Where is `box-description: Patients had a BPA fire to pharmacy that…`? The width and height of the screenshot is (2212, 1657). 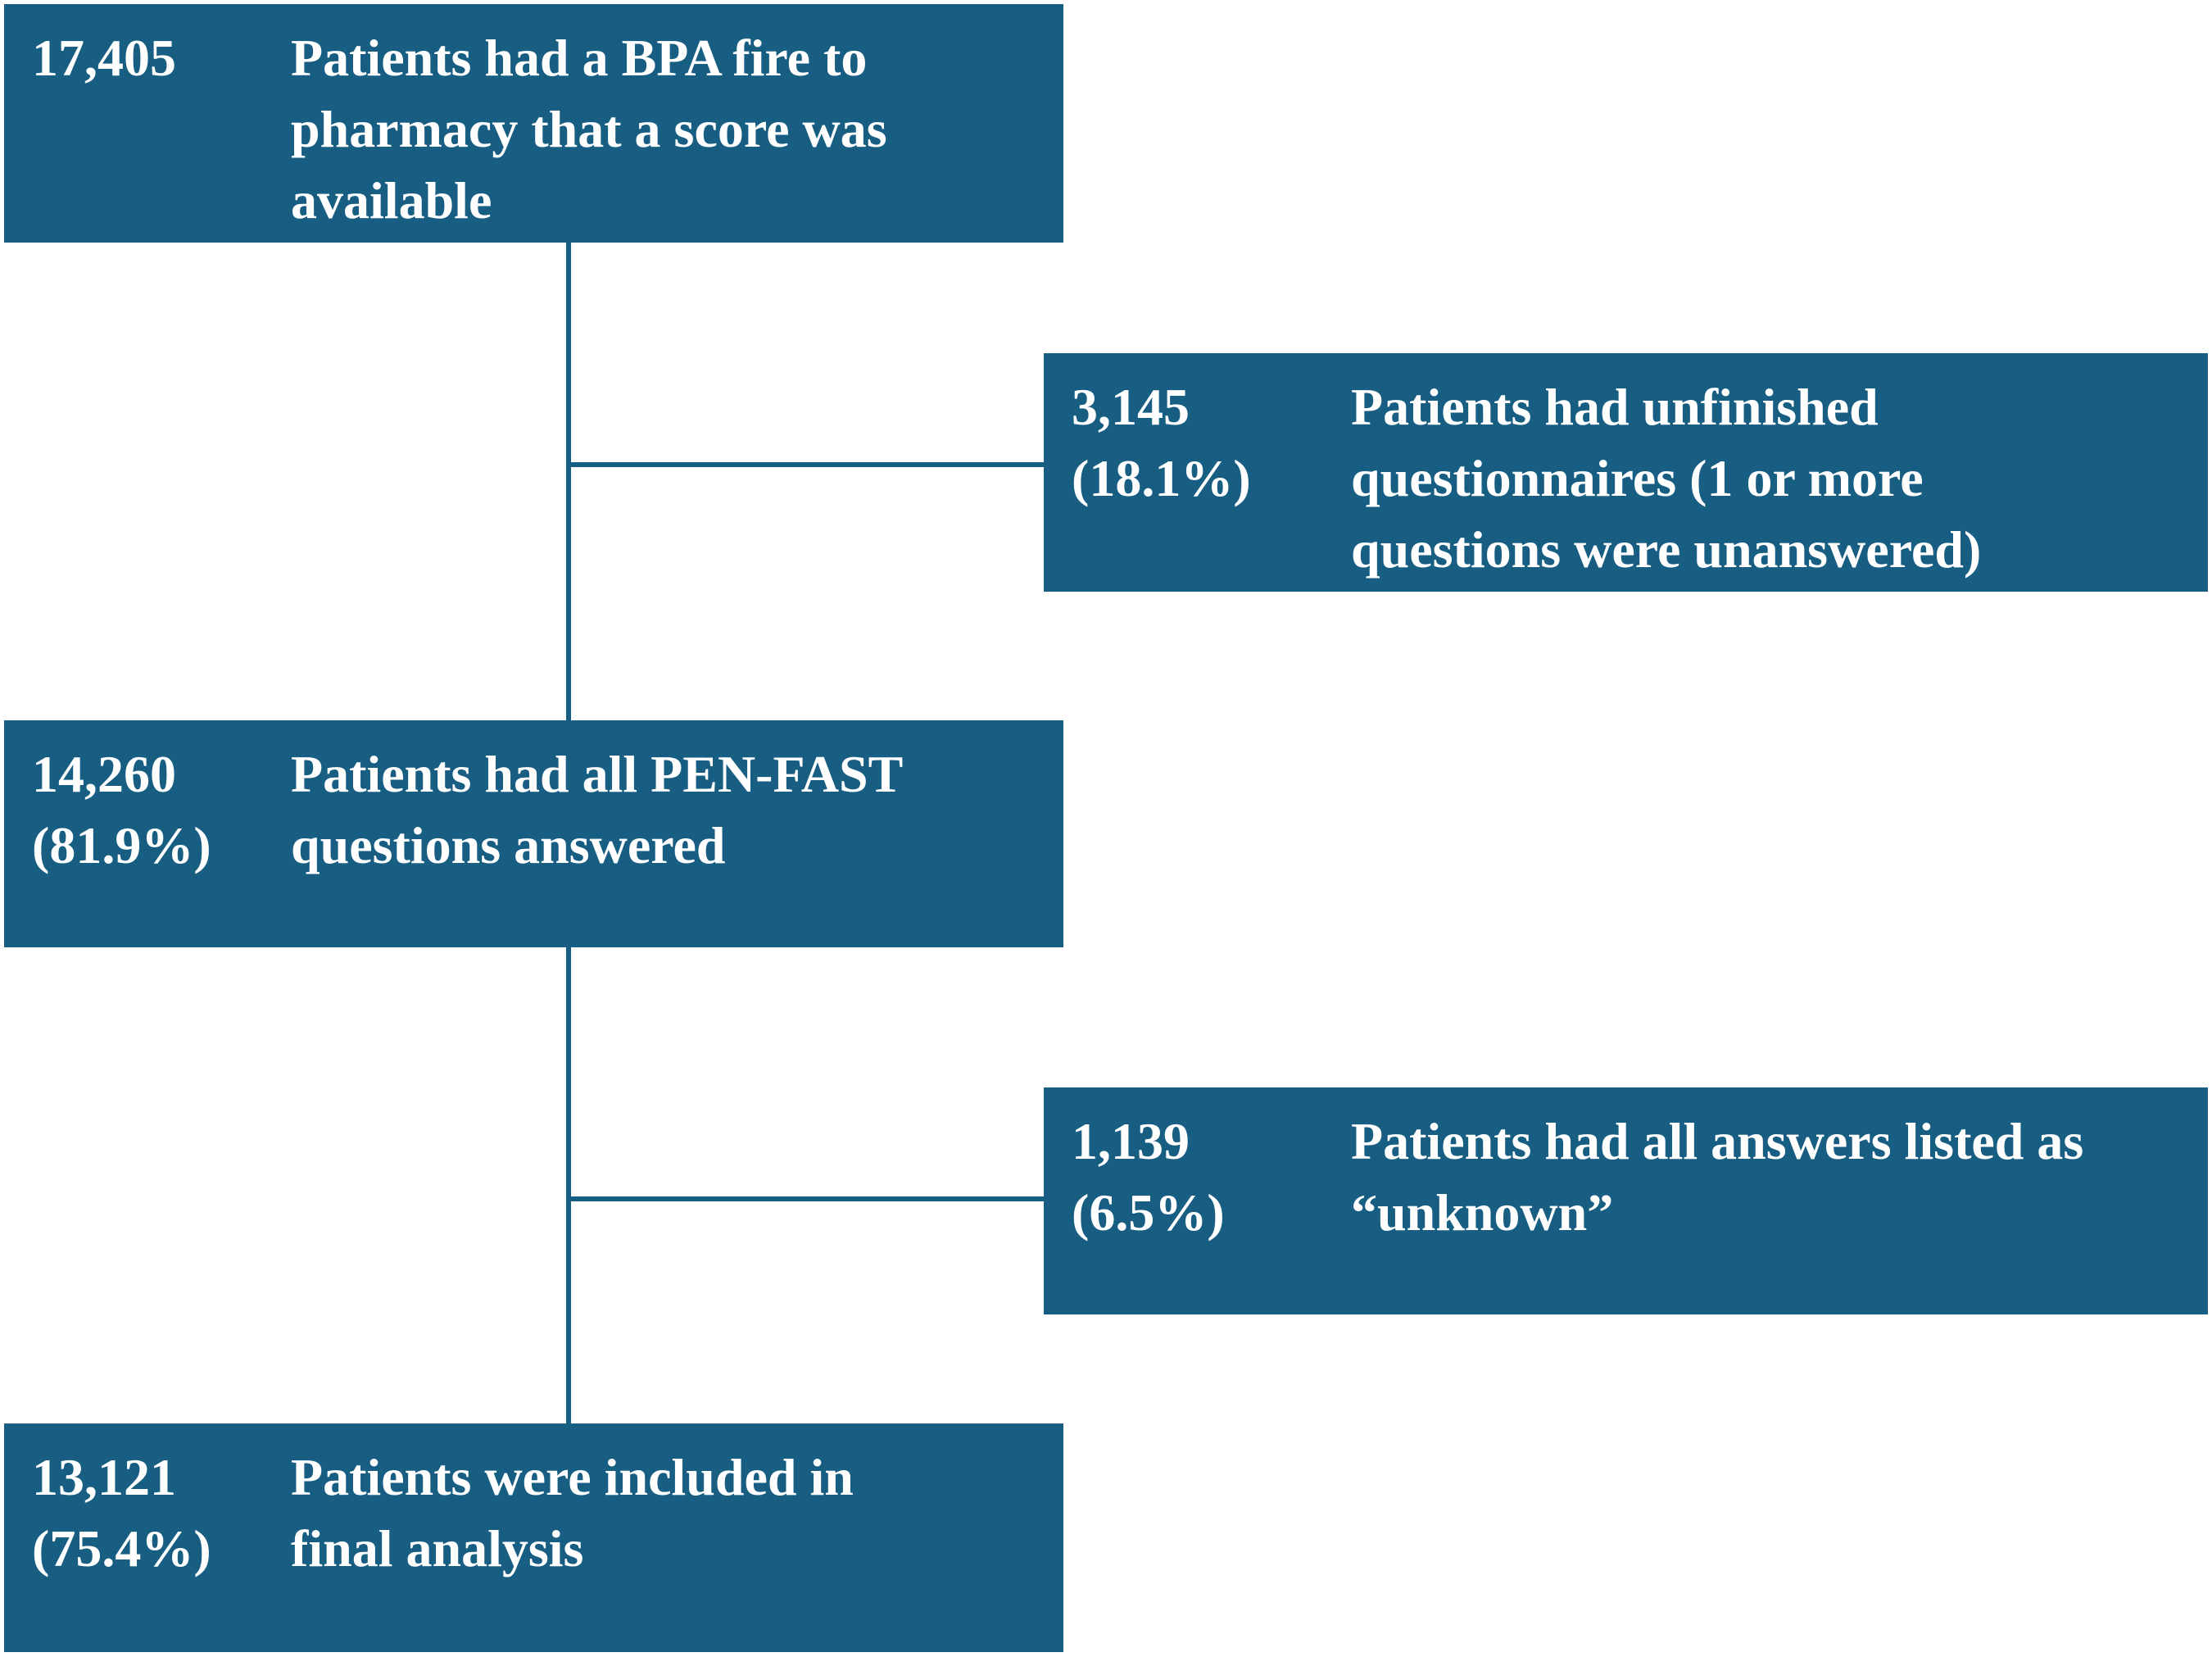
box-description: Patients had a BPA fire to pharmacy that… is located at coordinates (589, 129).